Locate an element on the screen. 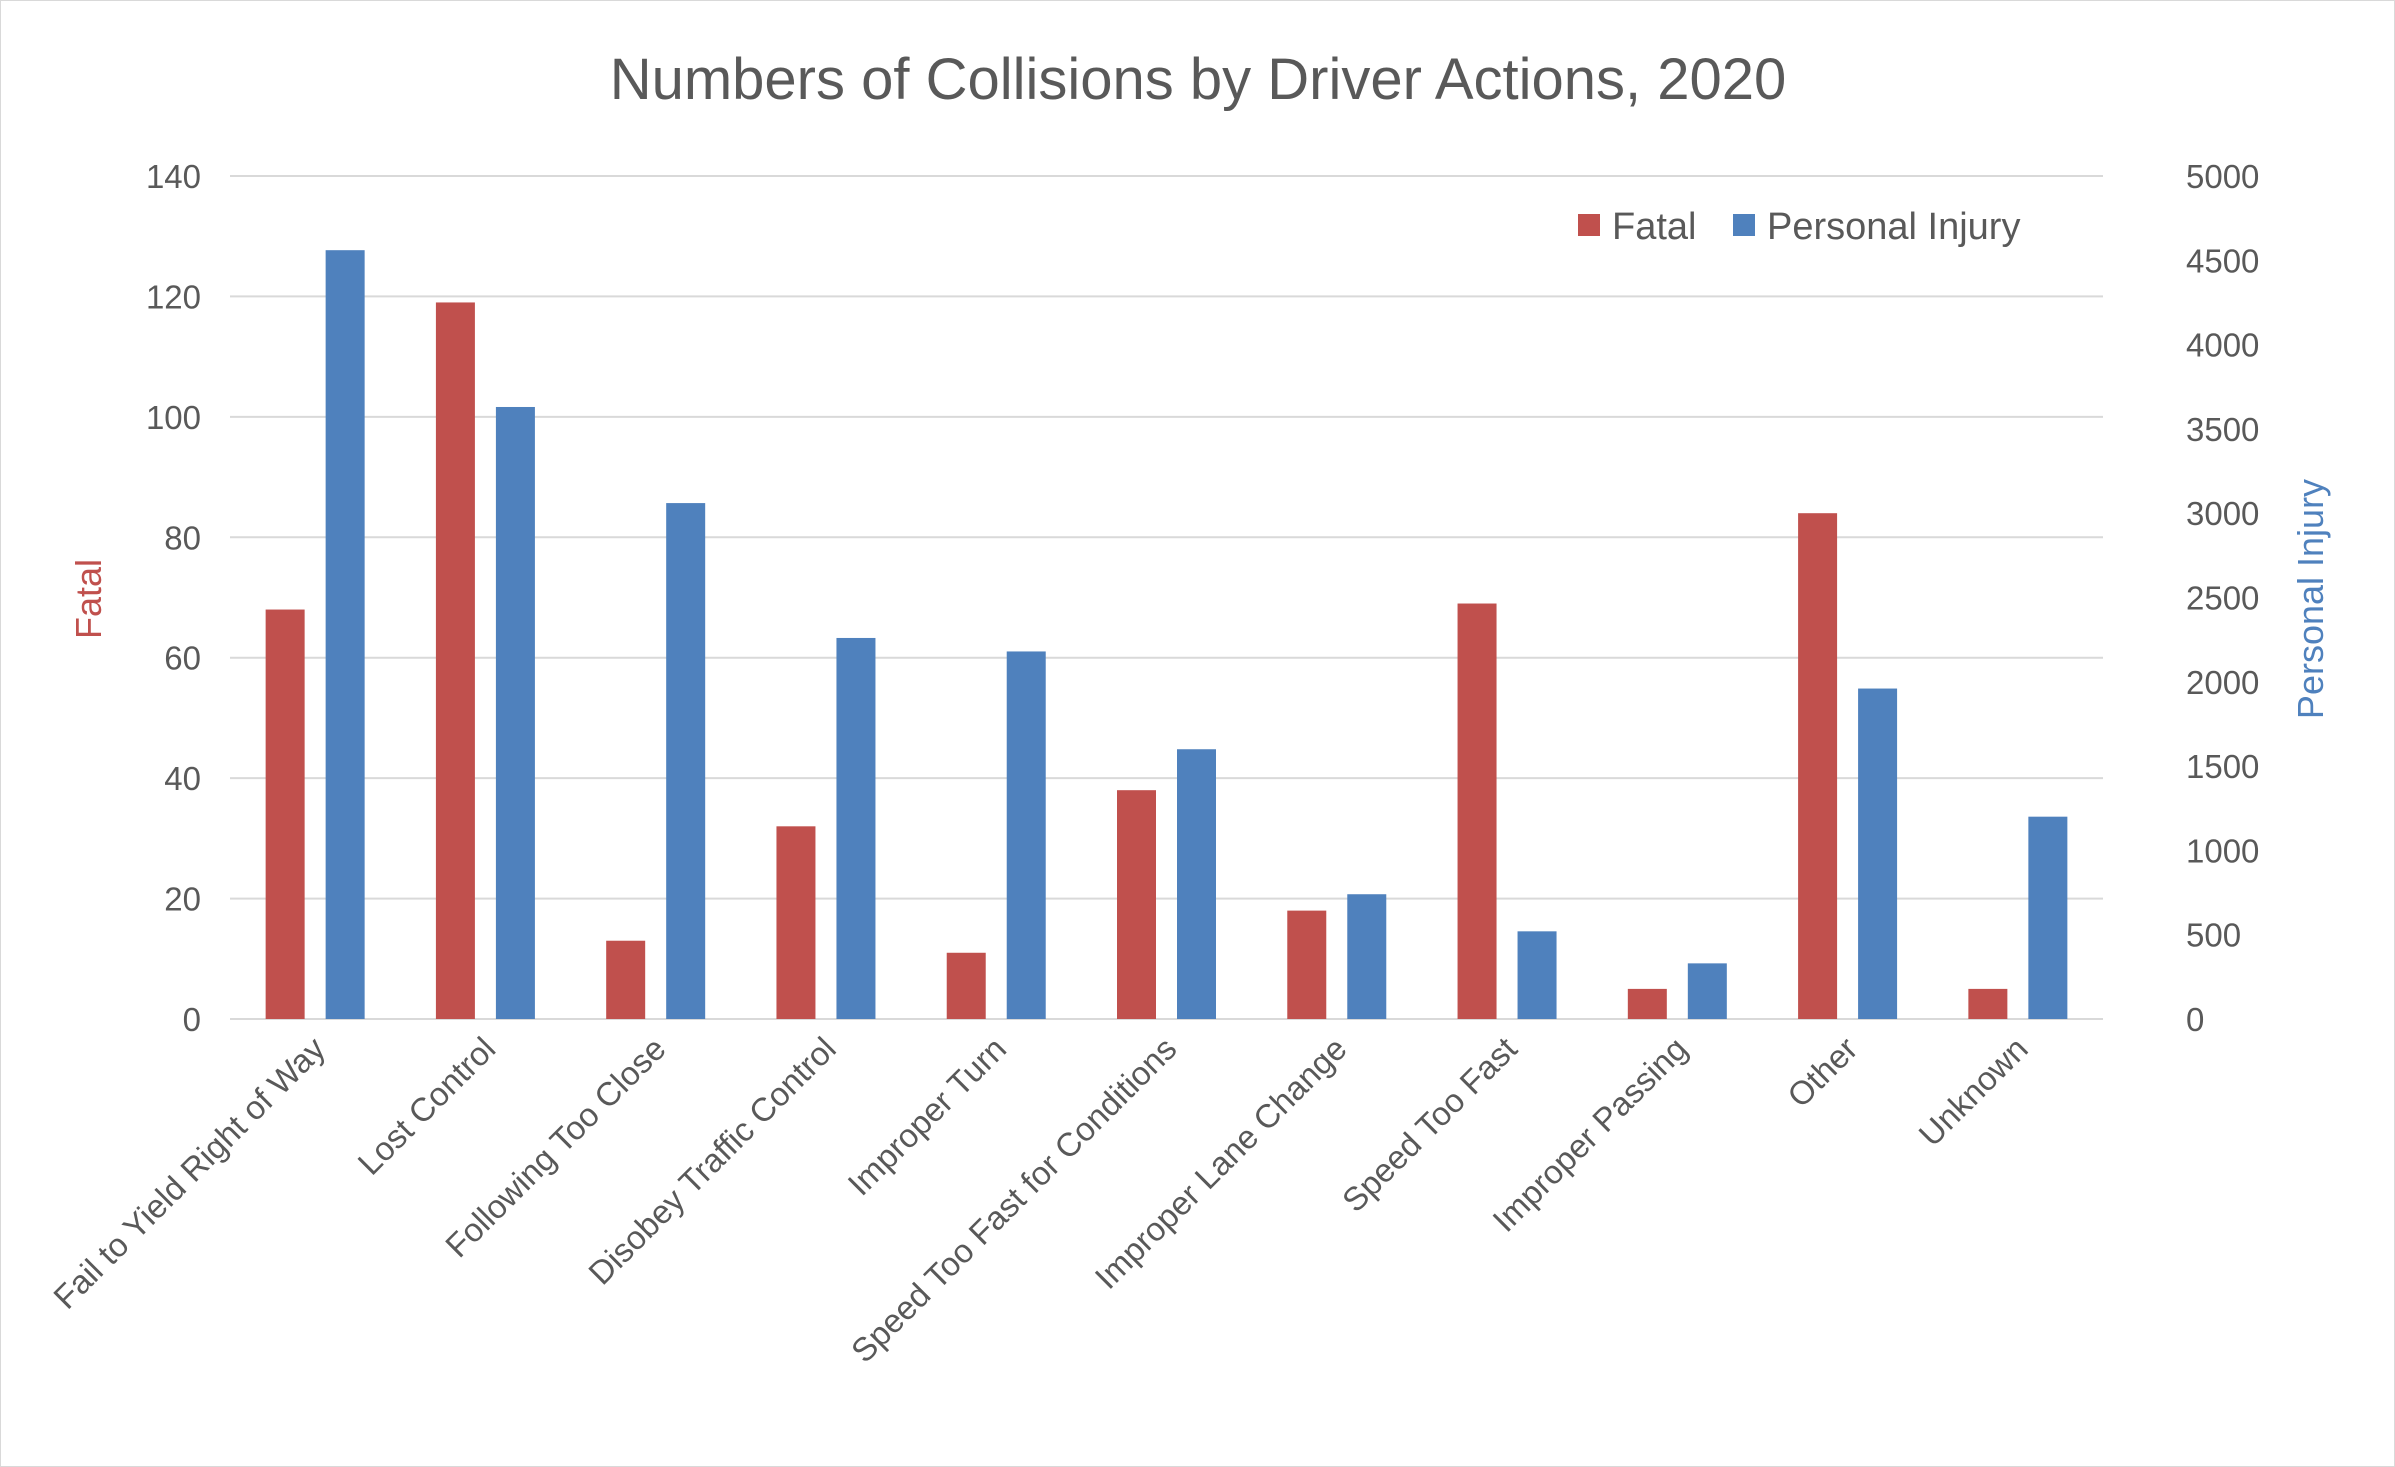 The image size is (2395, 1467). right-tick-label: 3500 is located at coordinates (2222, 429).